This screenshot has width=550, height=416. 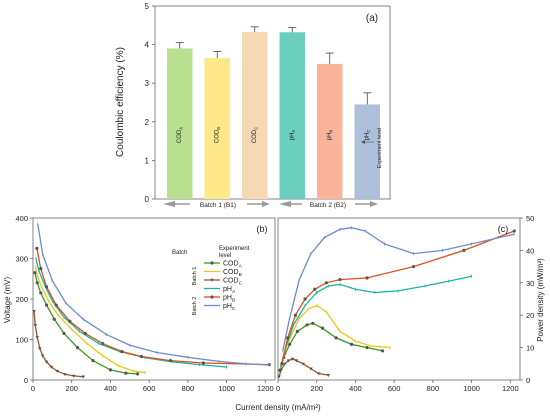 What do you see at coordinates (153, 307) in the screenshot?
I see `b-series-pH_B` at bounding box center [153, 307].